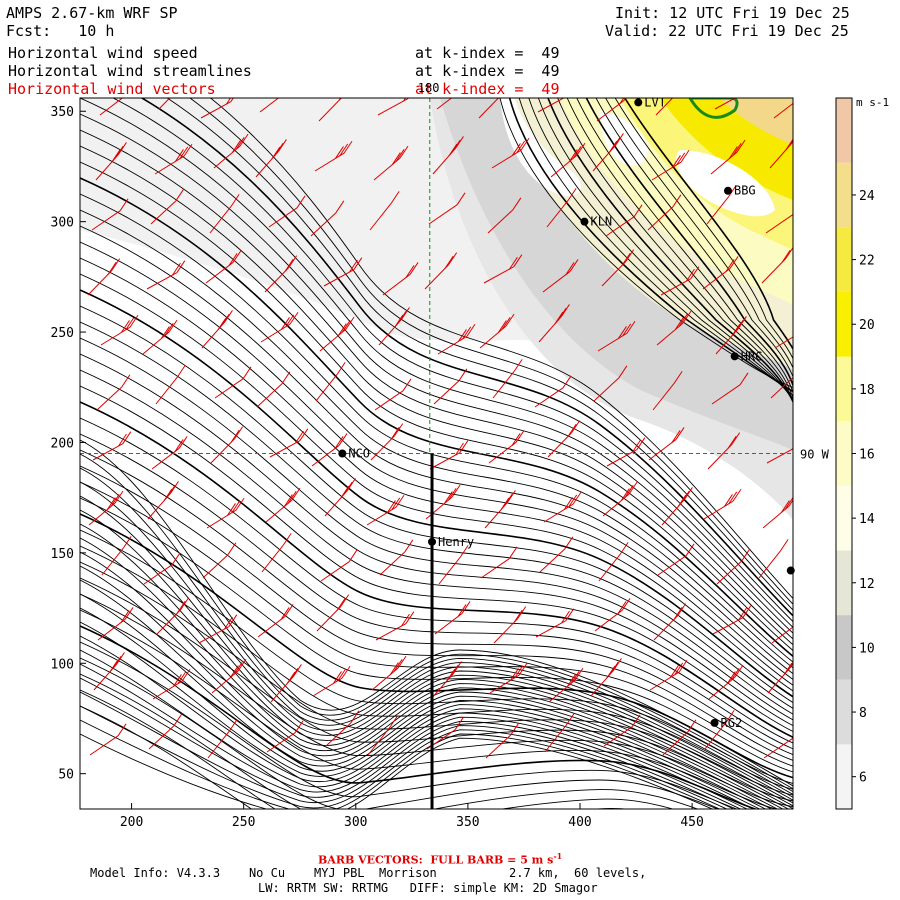  What do you see at coordinates (487, 53) in the screenshot?
I see `field-level-speed: at k-index = 49` at bounding box center [487, 53].